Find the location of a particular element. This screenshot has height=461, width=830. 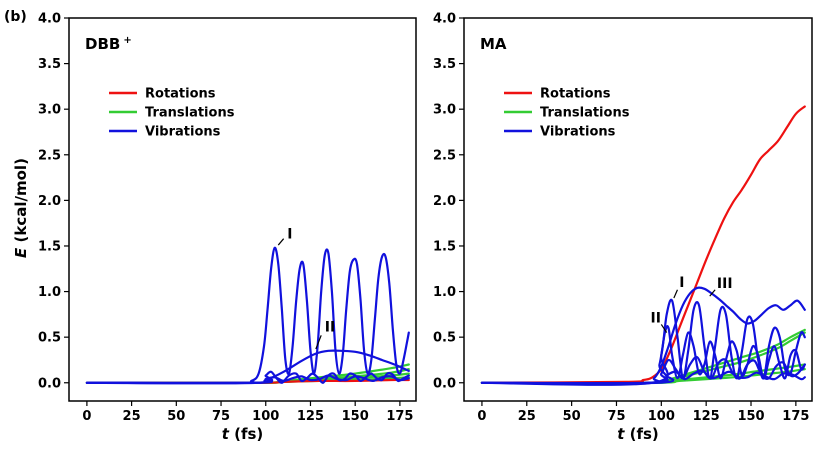

series-group is located at coordinates (247, 315).